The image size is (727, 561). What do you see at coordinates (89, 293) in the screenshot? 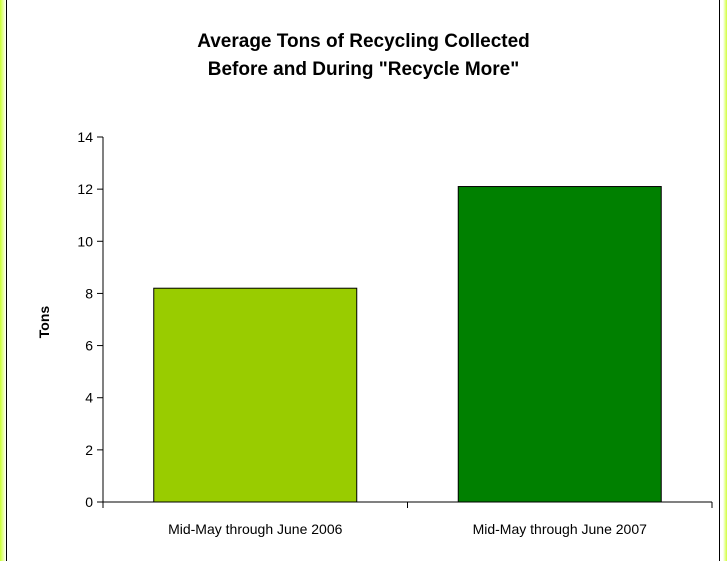
I see `y-tick-label: 8` at bounding box center [89, 293].